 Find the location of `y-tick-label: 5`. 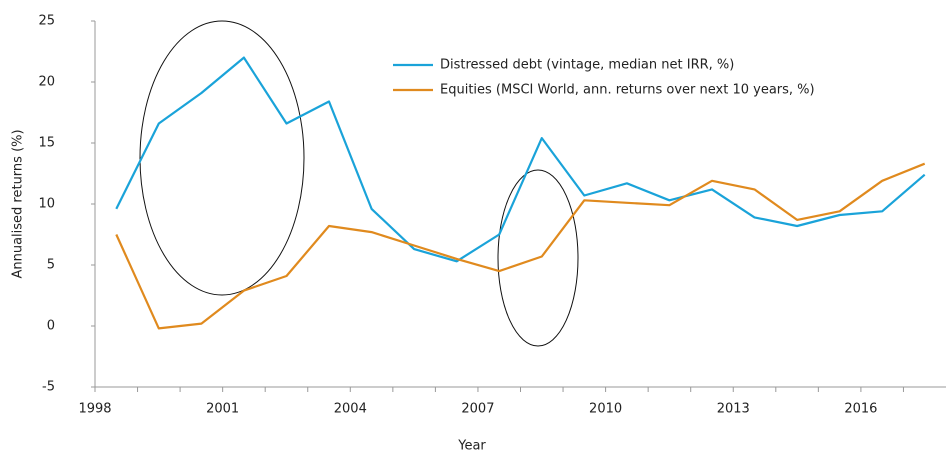

y-tick-label: 5 is located at coordinates (51, 265).